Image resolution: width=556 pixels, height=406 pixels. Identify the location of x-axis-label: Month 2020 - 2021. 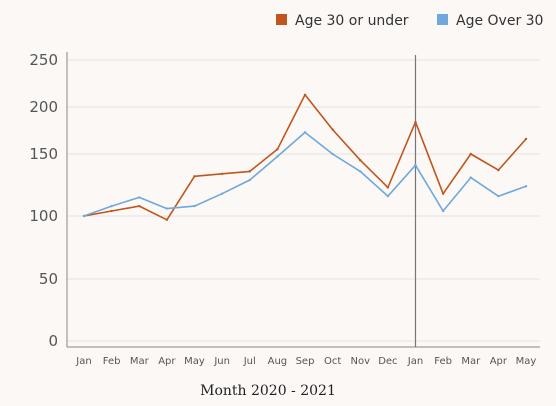
(268, 391).